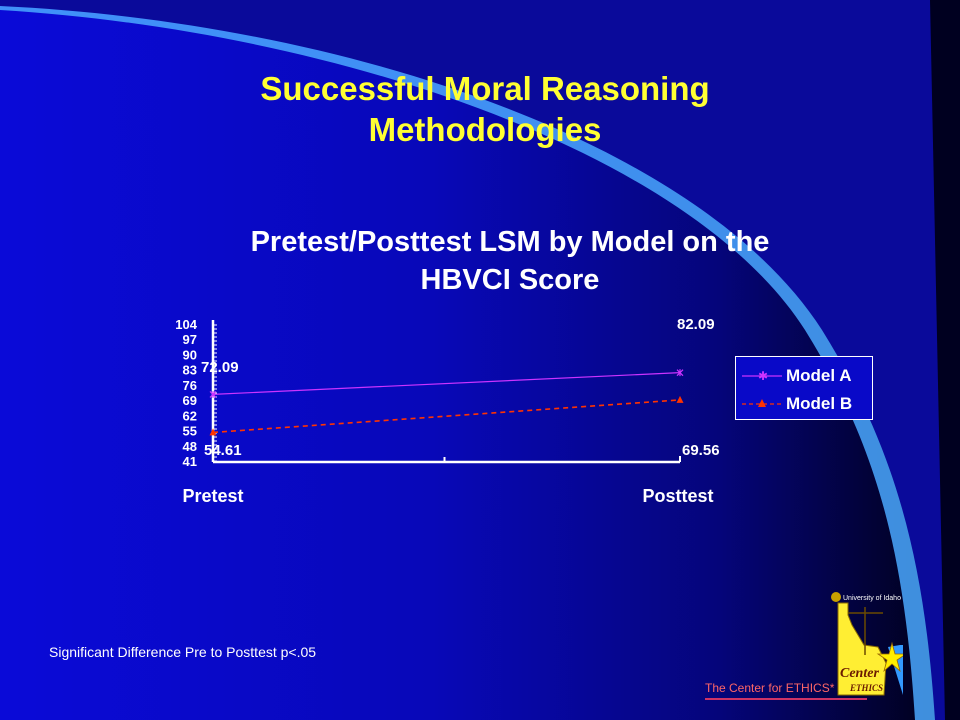 The image size is (960, 720). I want to click on credit-text: The Center for ETHICS*, so click(786, 690).